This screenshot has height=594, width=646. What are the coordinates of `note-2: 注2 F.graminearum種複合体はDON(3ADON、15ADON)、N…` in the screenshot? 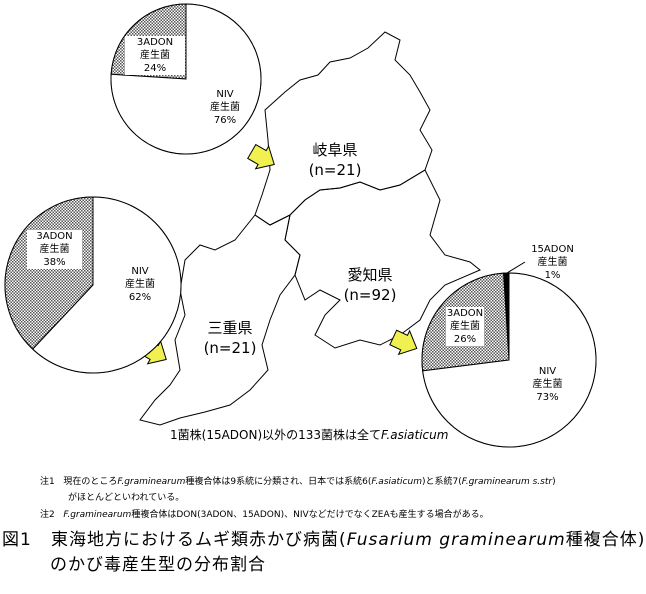 It's located at (264, 515).